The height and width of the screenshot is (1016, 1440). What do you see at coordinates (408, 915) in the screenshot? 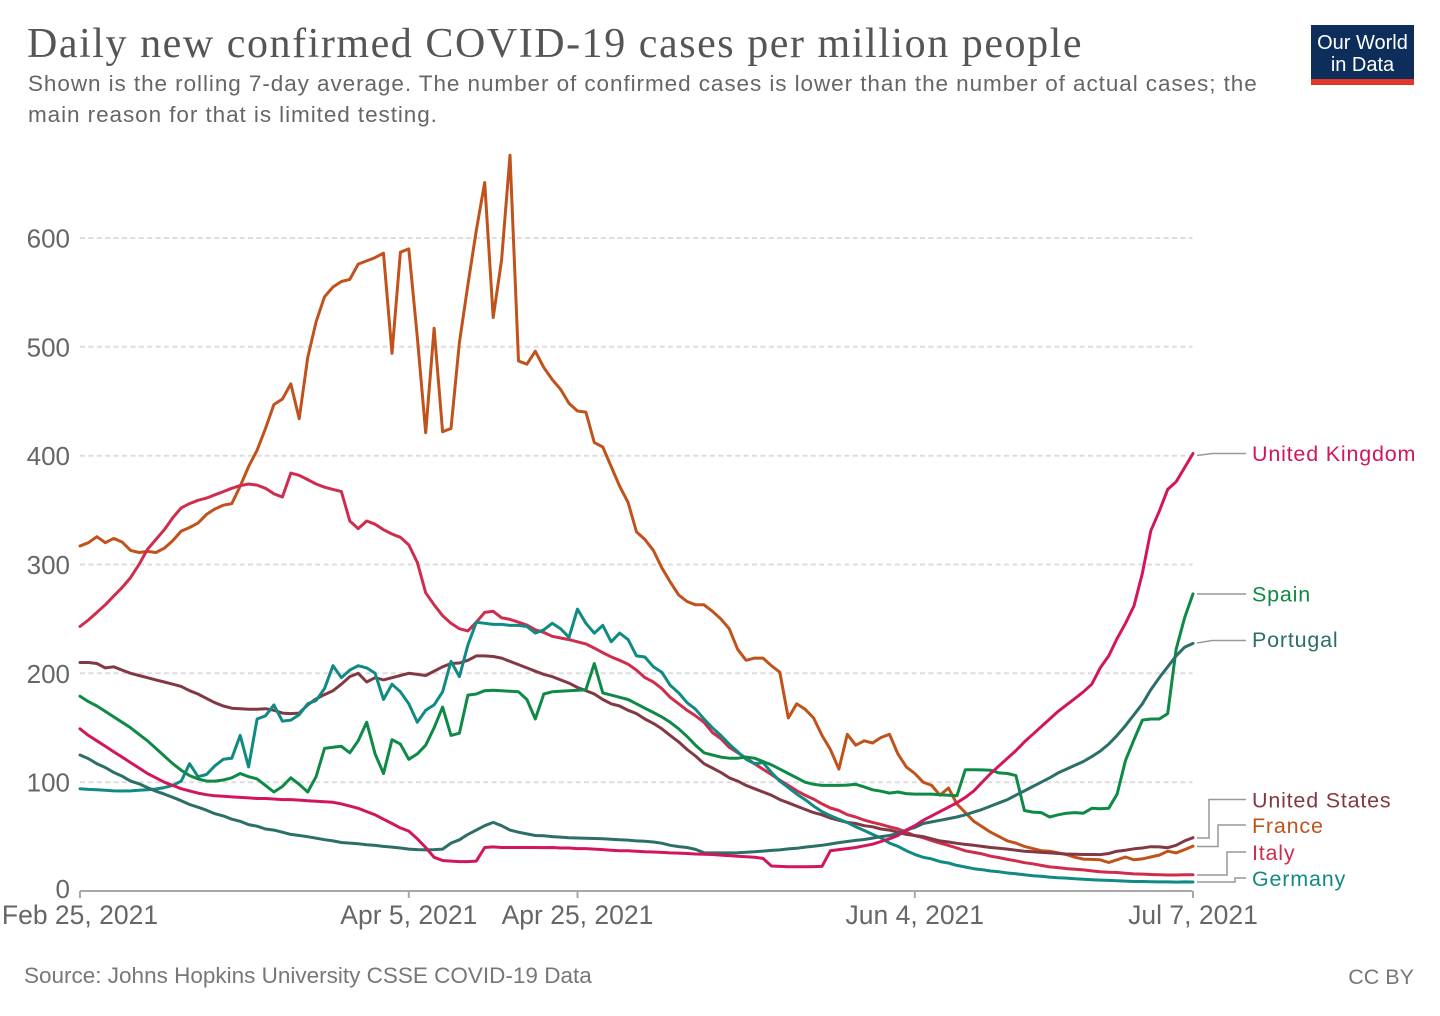
I see `svg-text: Apr 5, 2021` at bounding box center [408, 915].